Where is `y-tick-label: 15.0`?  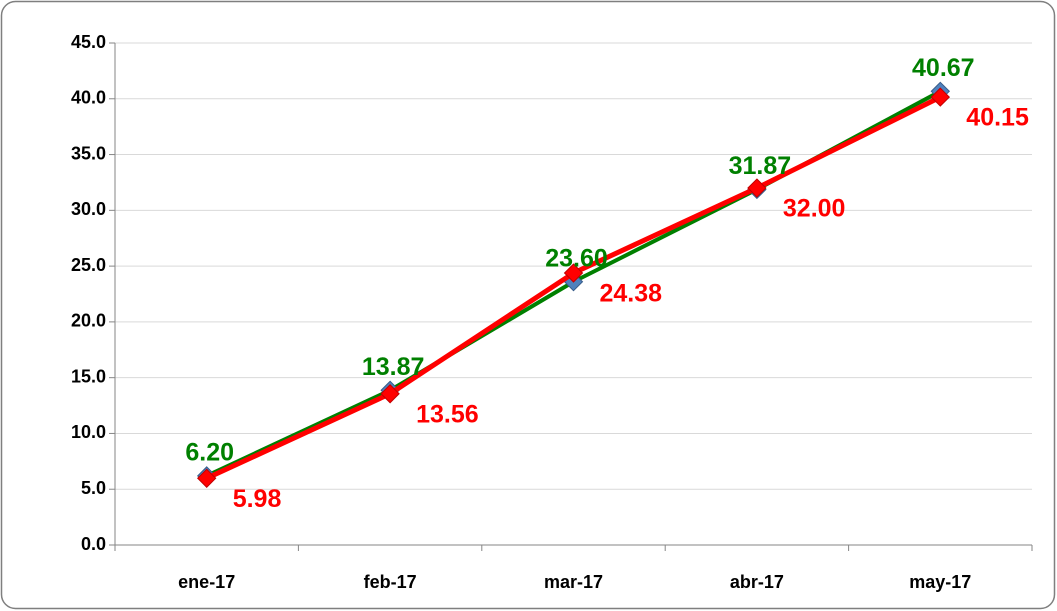 y-tick-label: 15.0 is located at coordinates (88, 376).